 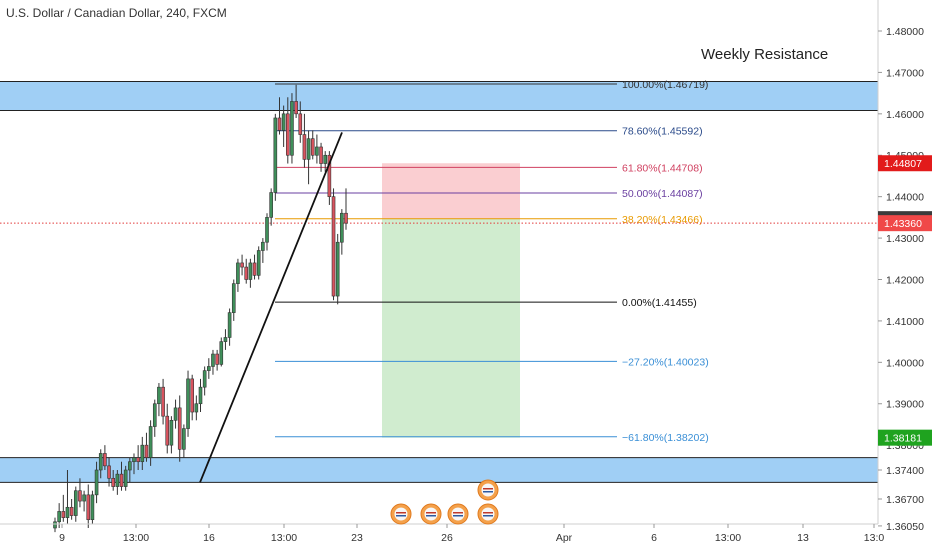 I want to click on y-tick-label-7: 1.41000, so click(x=905, y=322).